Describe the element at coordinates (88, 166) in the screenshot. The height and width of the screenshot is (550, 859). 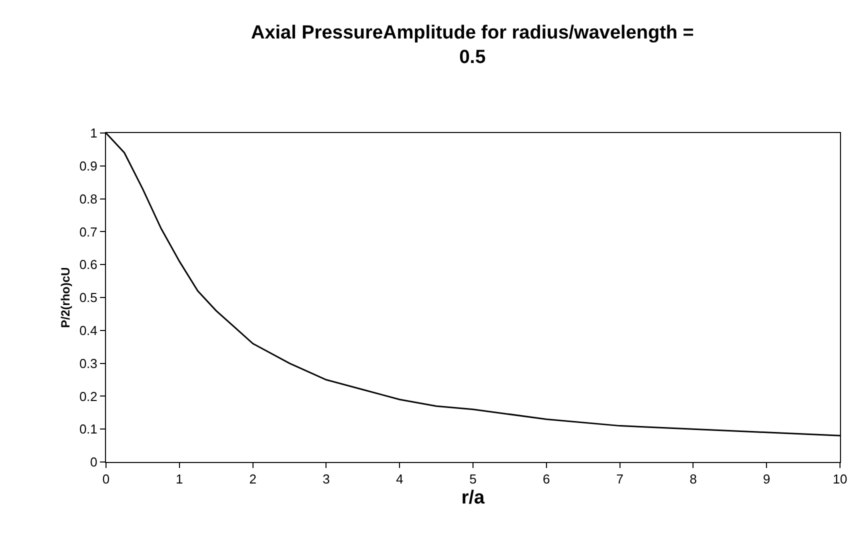
I see `y-tick-label: 0.9` at that location.